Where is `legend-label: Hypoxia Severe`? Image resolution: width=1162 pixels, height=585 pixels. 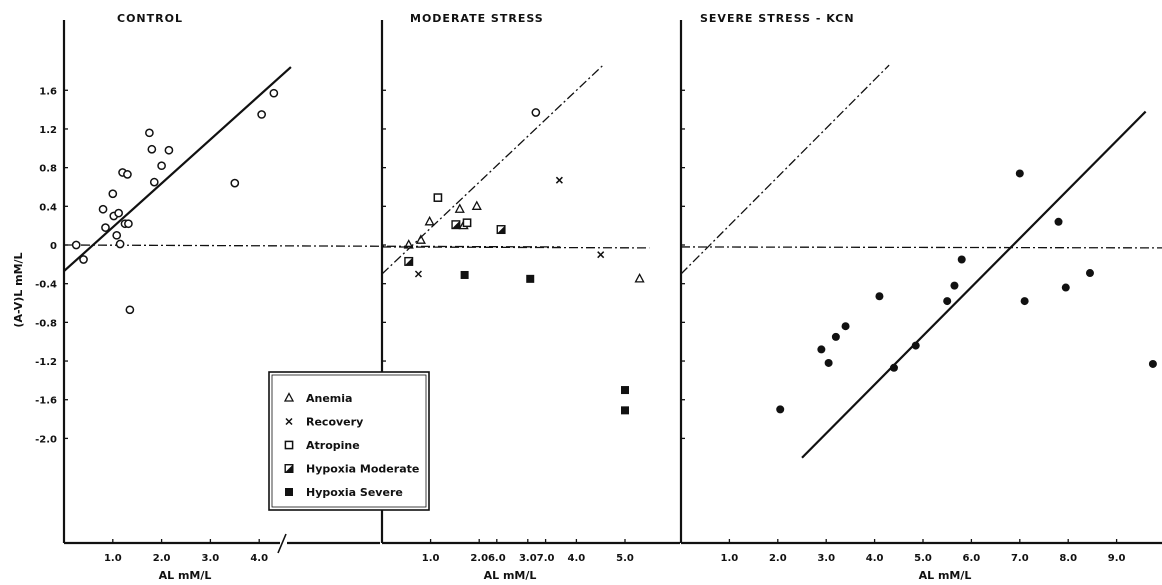
legend-label: Hypoxia Severe is located at coordinates (354, 492).